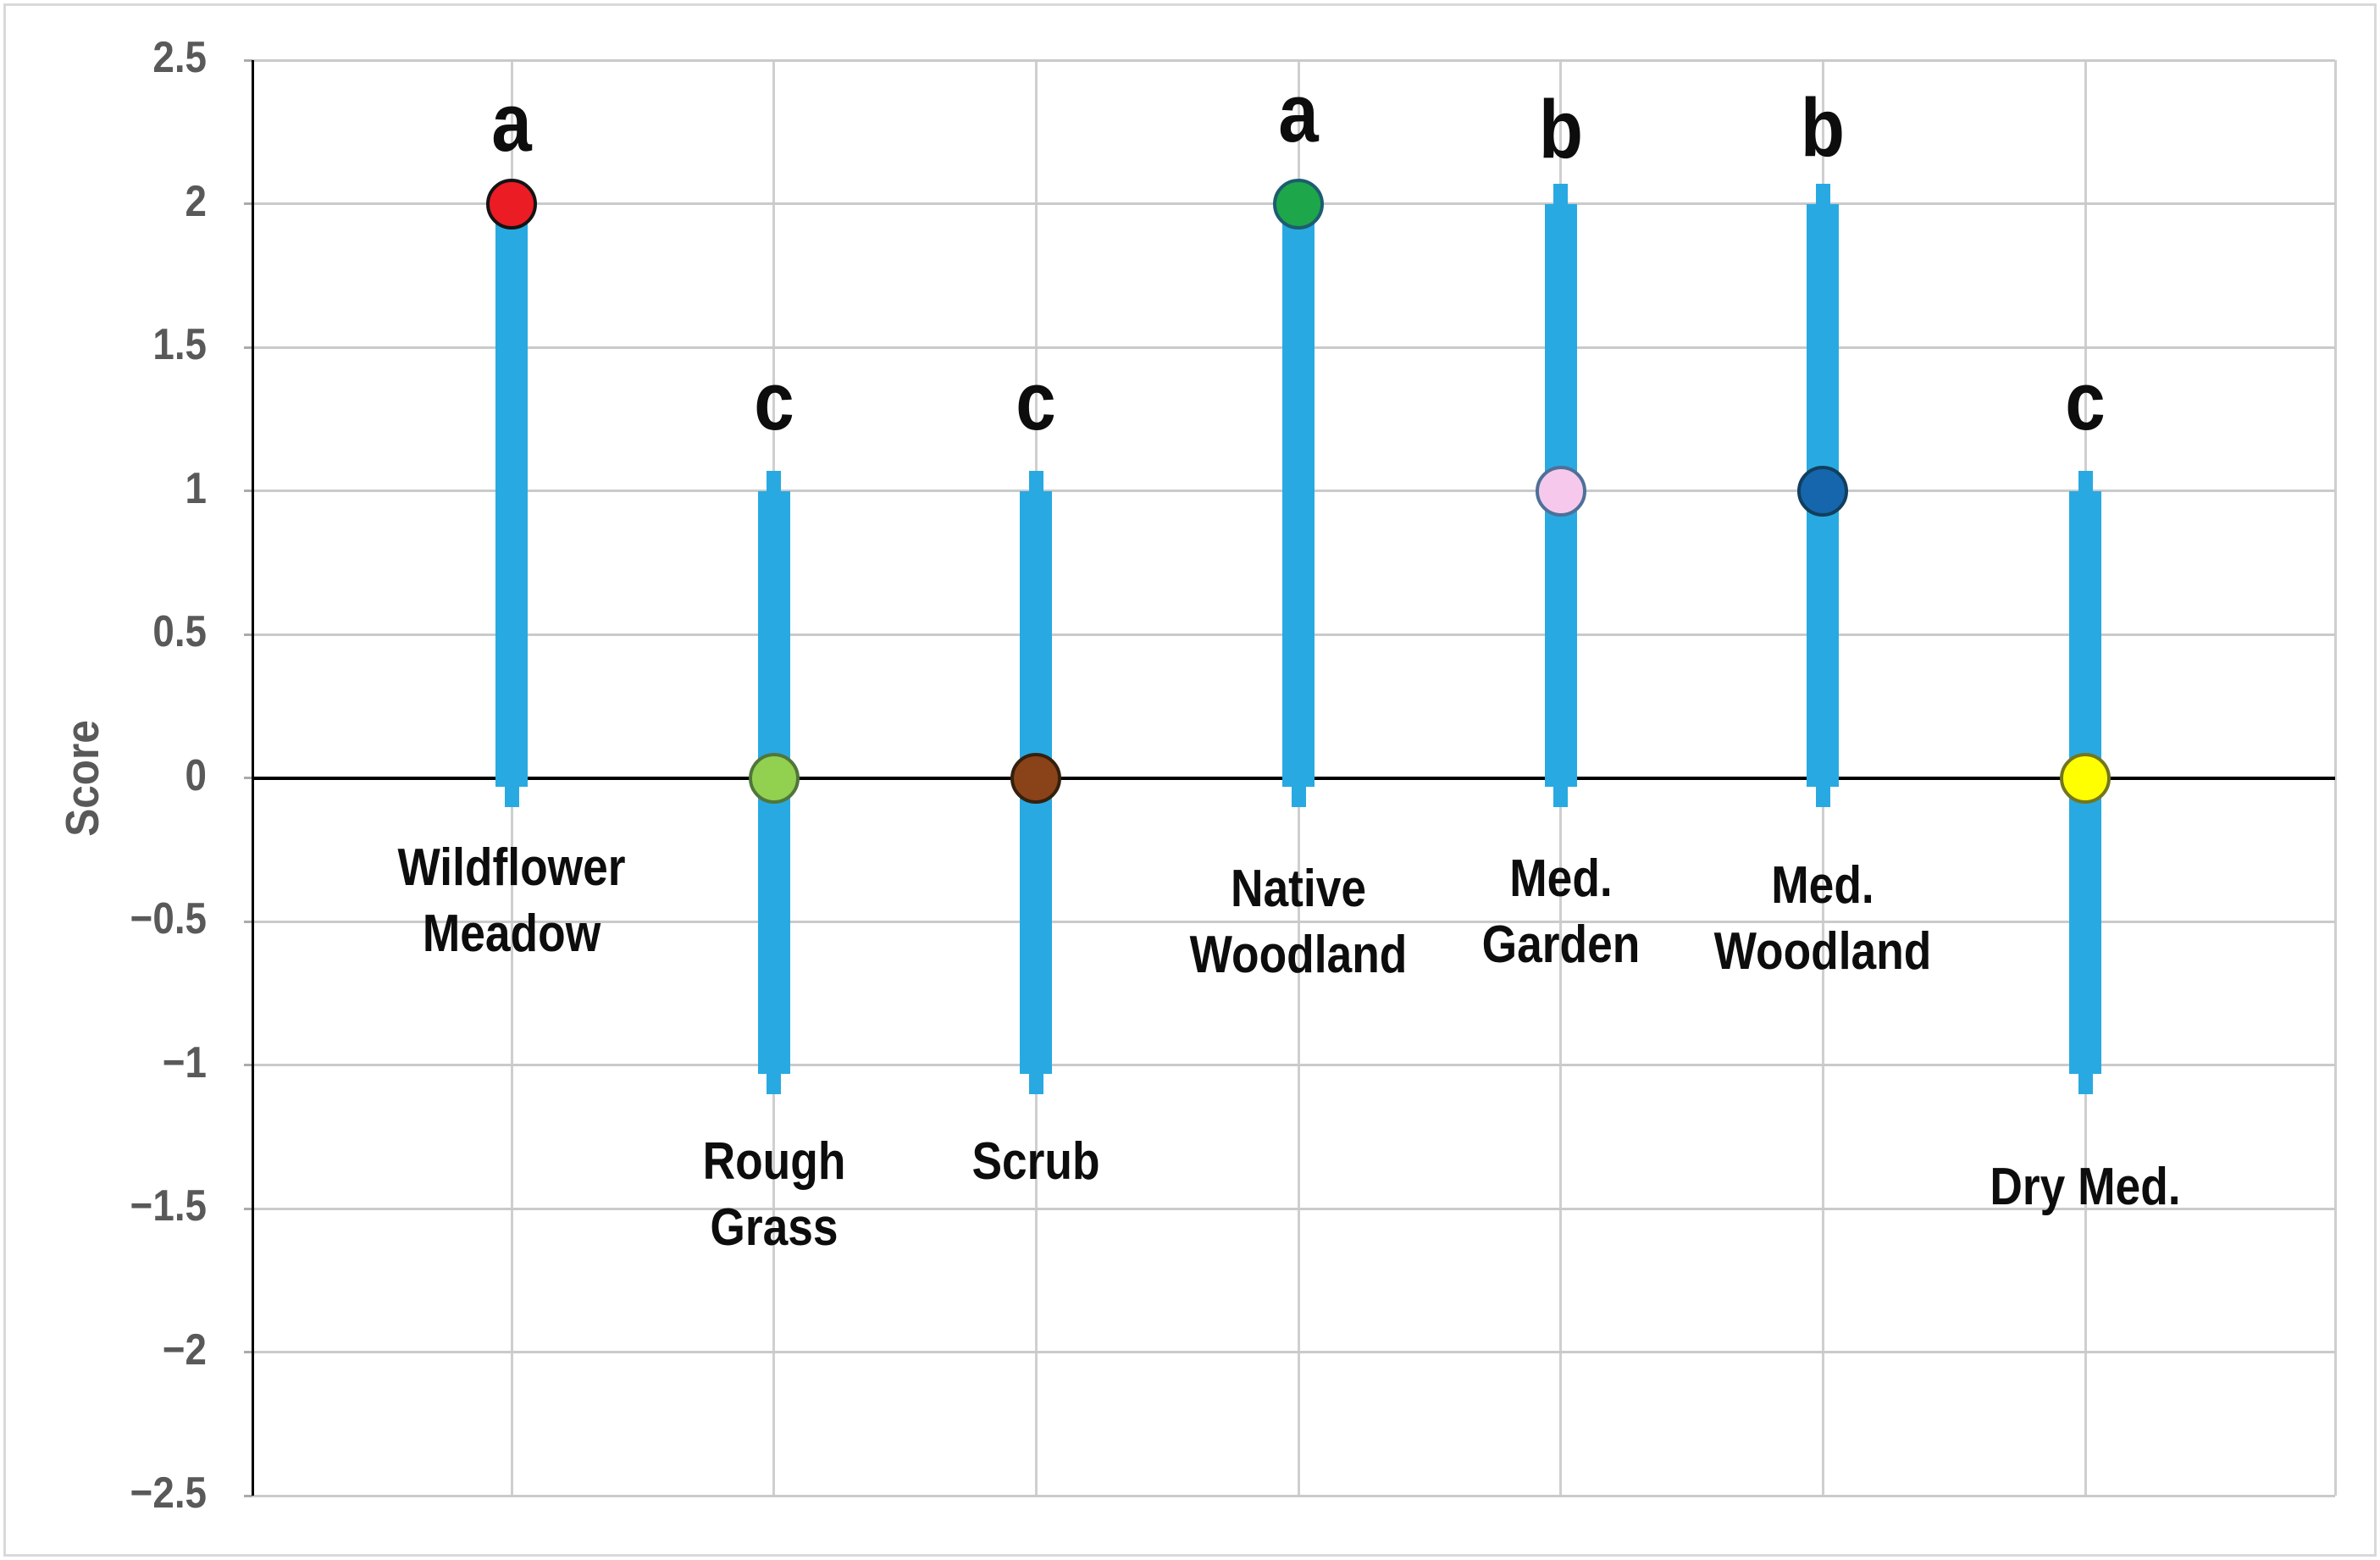 The image size is (2380, 1560). I want to click on category-label: Scrub, so click(1036, 1162).